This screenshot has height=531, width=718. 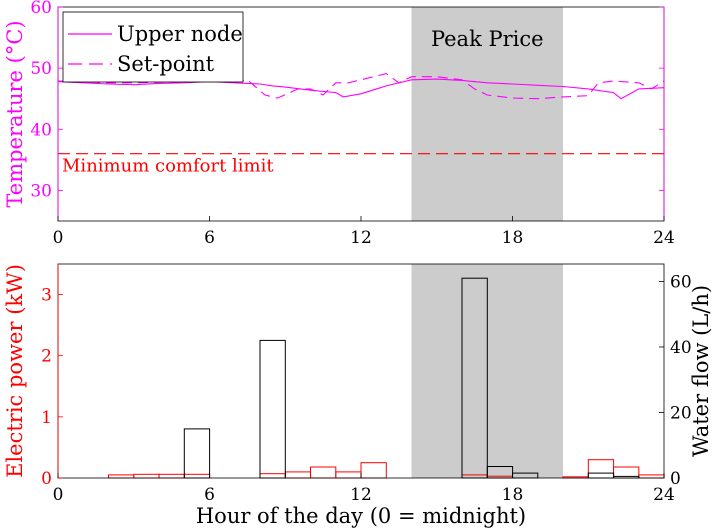 I want to click on series-line-upper-node, so click(x=361, y=89).